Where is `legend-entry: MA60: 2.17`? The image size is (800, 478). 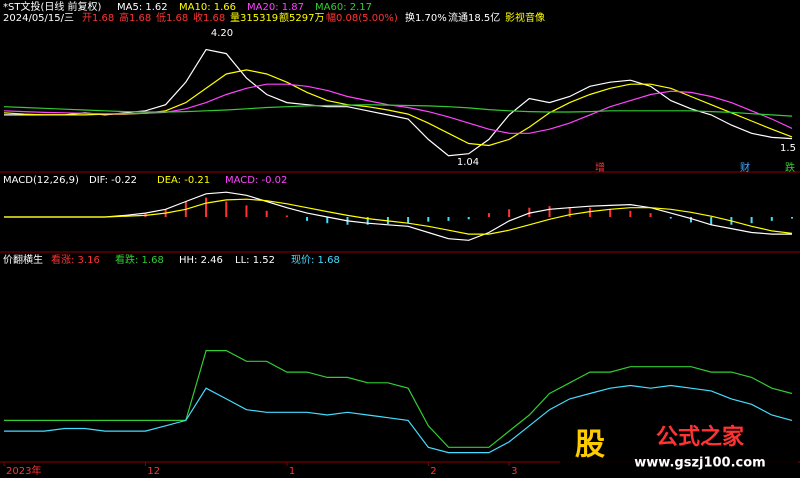 legend-entry: MA60: 2.17 is located at coordinates (343, 7).